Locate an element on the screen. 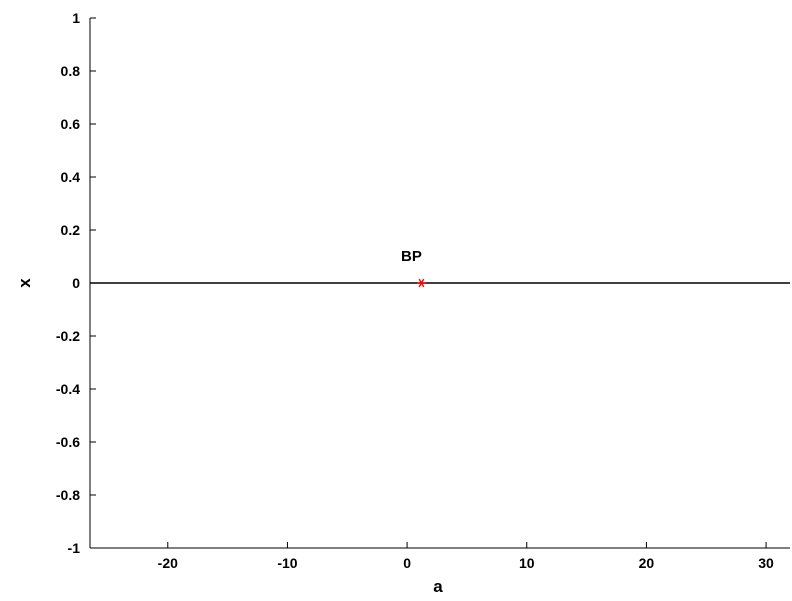  y-tick-label: 0.6 is located at coordinates (71, 124).